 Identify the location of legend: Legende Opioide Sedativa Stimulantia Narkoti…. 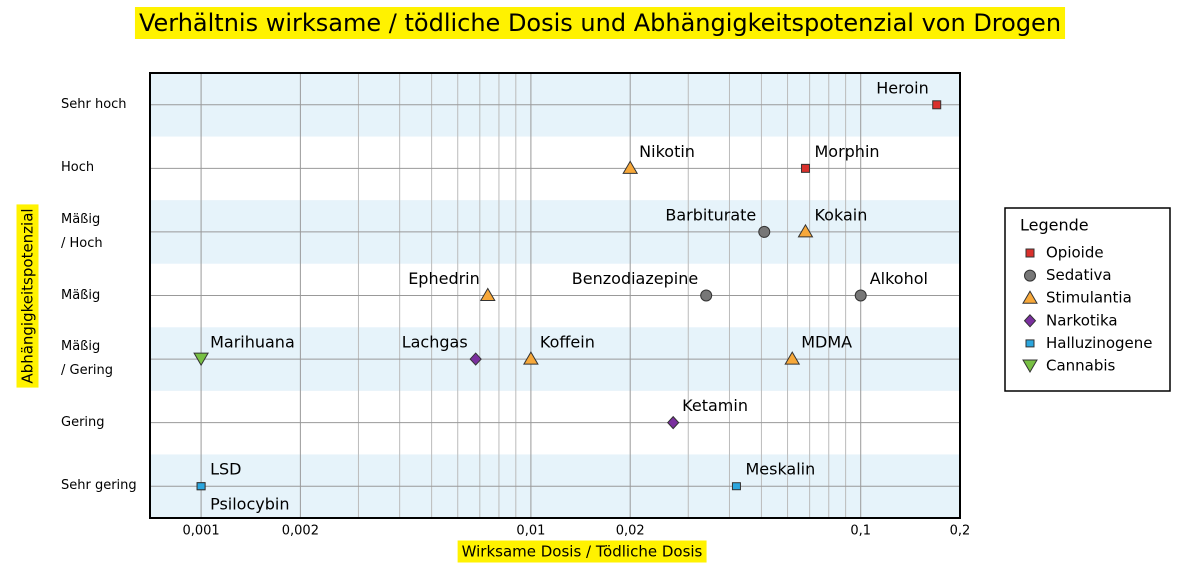
(1087, 299).